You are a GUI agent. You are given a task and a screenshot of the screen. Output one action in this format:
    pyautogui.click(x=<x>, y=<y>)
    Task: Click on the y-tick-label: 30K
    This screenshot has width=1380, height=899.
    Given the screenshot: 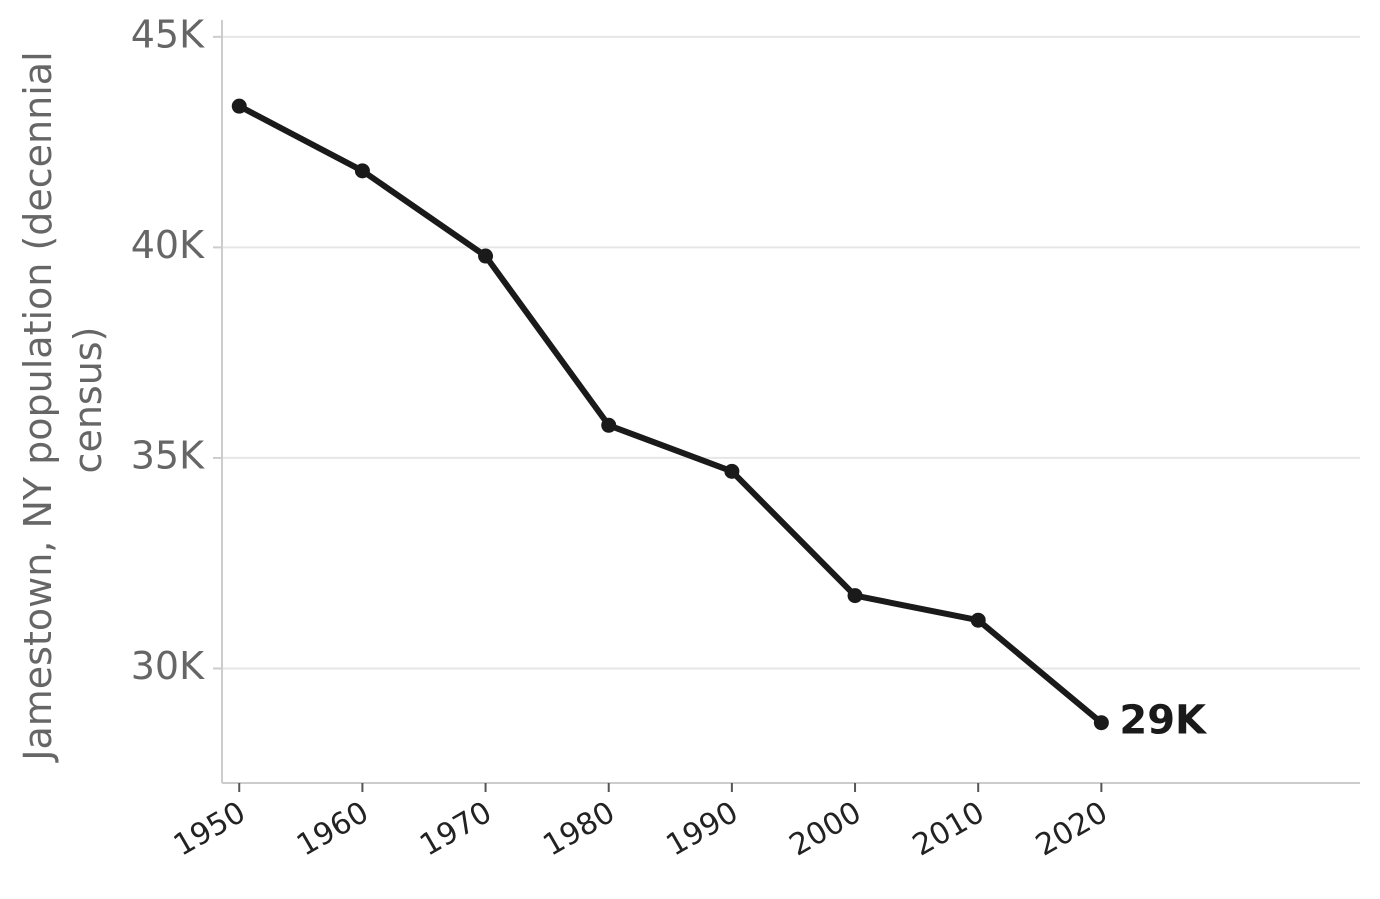 What is the action you would take?
    pyautogui.click(x=168, y=666)
    